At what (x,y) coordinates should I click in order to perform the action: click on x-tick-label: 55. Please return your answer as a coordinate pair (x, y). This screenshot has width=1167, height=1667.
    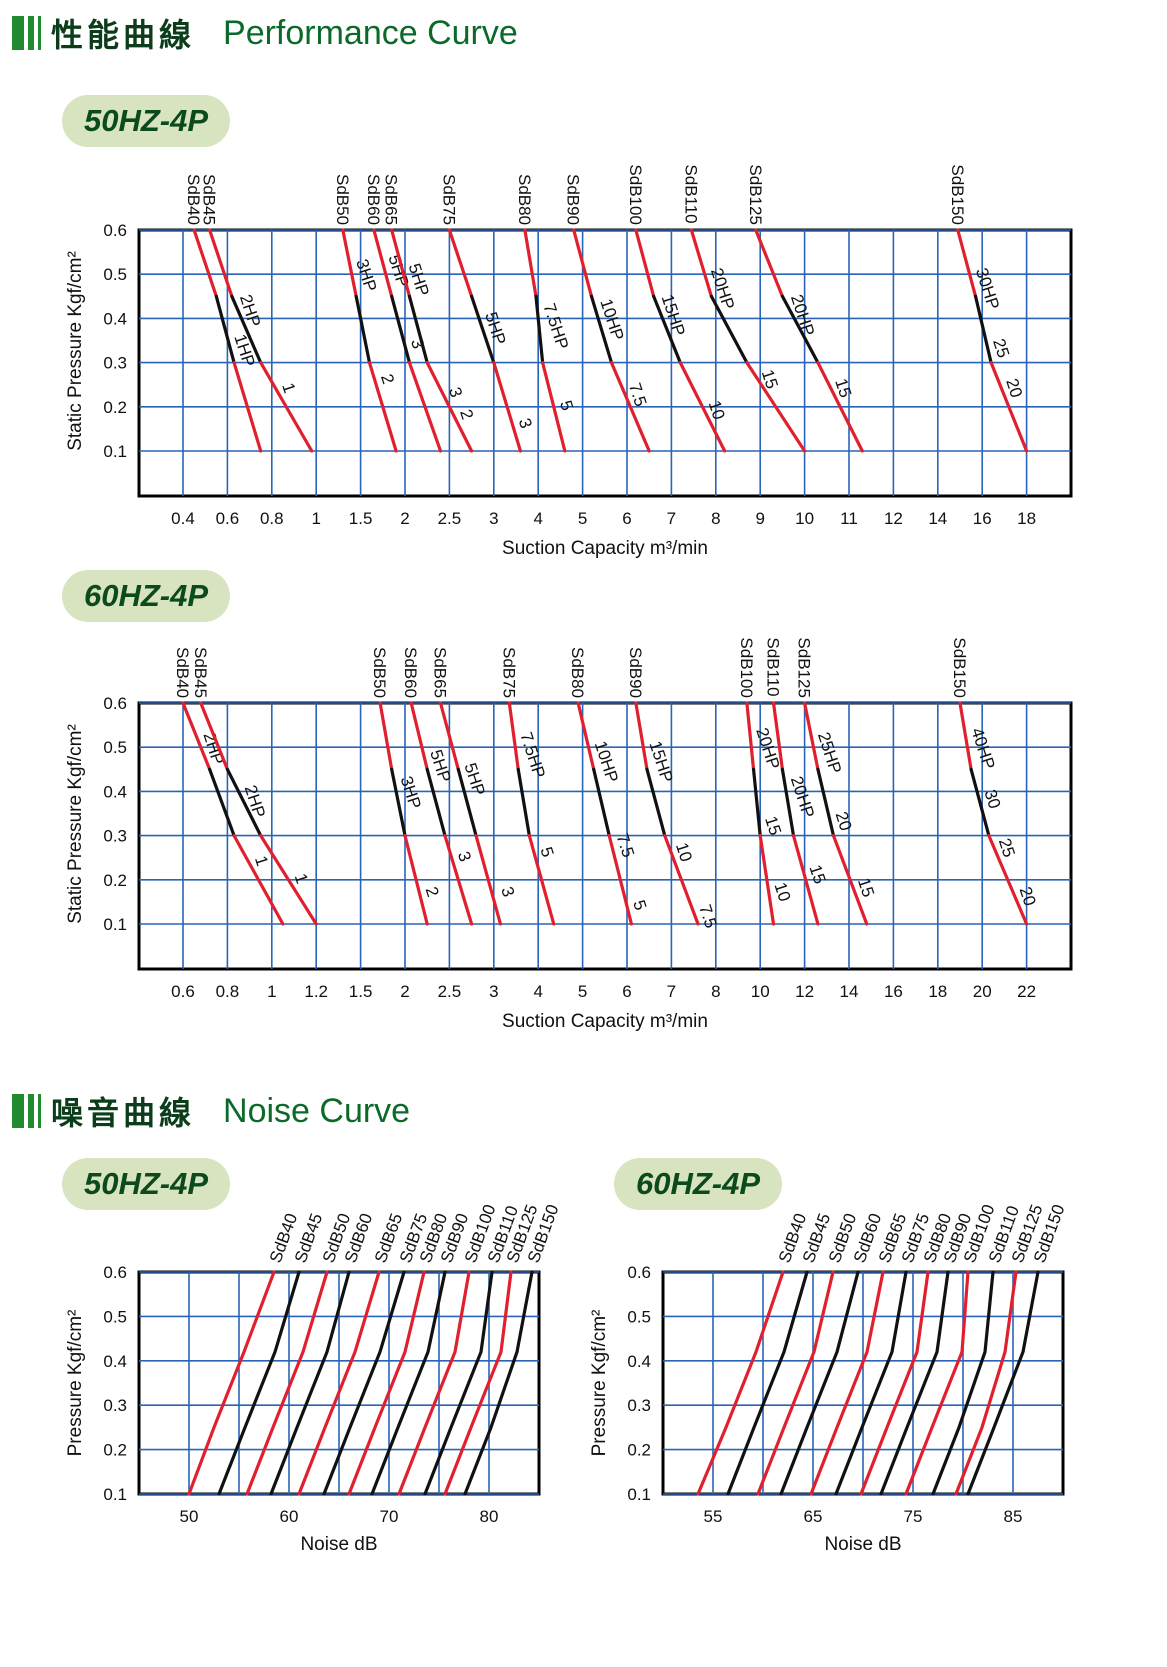
    Looking at the image, I should click on (713, 1516).